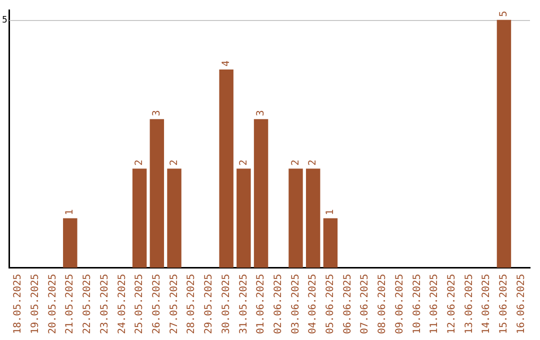 Image resolution: width=540 pixels, height=340 pixels. What do you see at coordinates (226, 304) in the screenshot?
I see `x-tick-label: 30.05.2025` at bounding box center [226, 304].